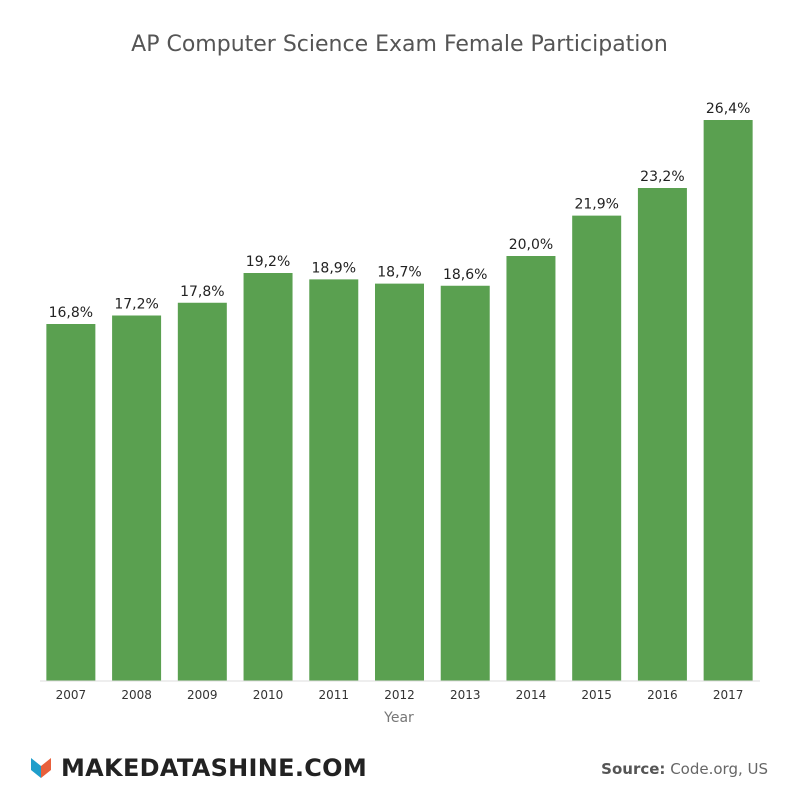  Describe the element at coordinates (531, 695) in the screenshot. I see `x-tick-label-2014: 2014` at that location.